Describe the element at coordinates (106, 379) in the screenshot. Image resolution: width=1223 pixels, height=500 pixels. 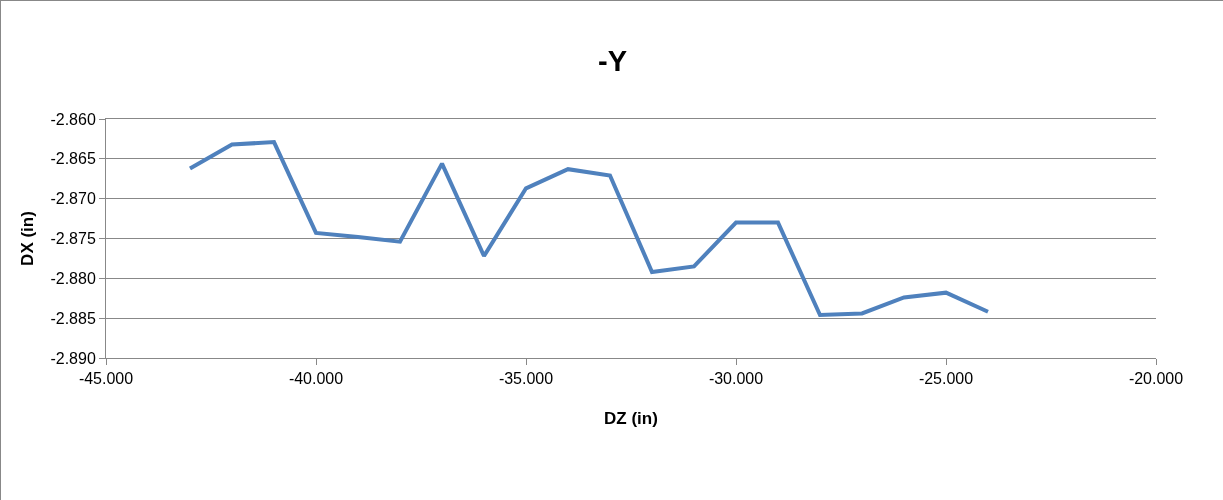
I see `x-tick-label: -45.000` at that location.